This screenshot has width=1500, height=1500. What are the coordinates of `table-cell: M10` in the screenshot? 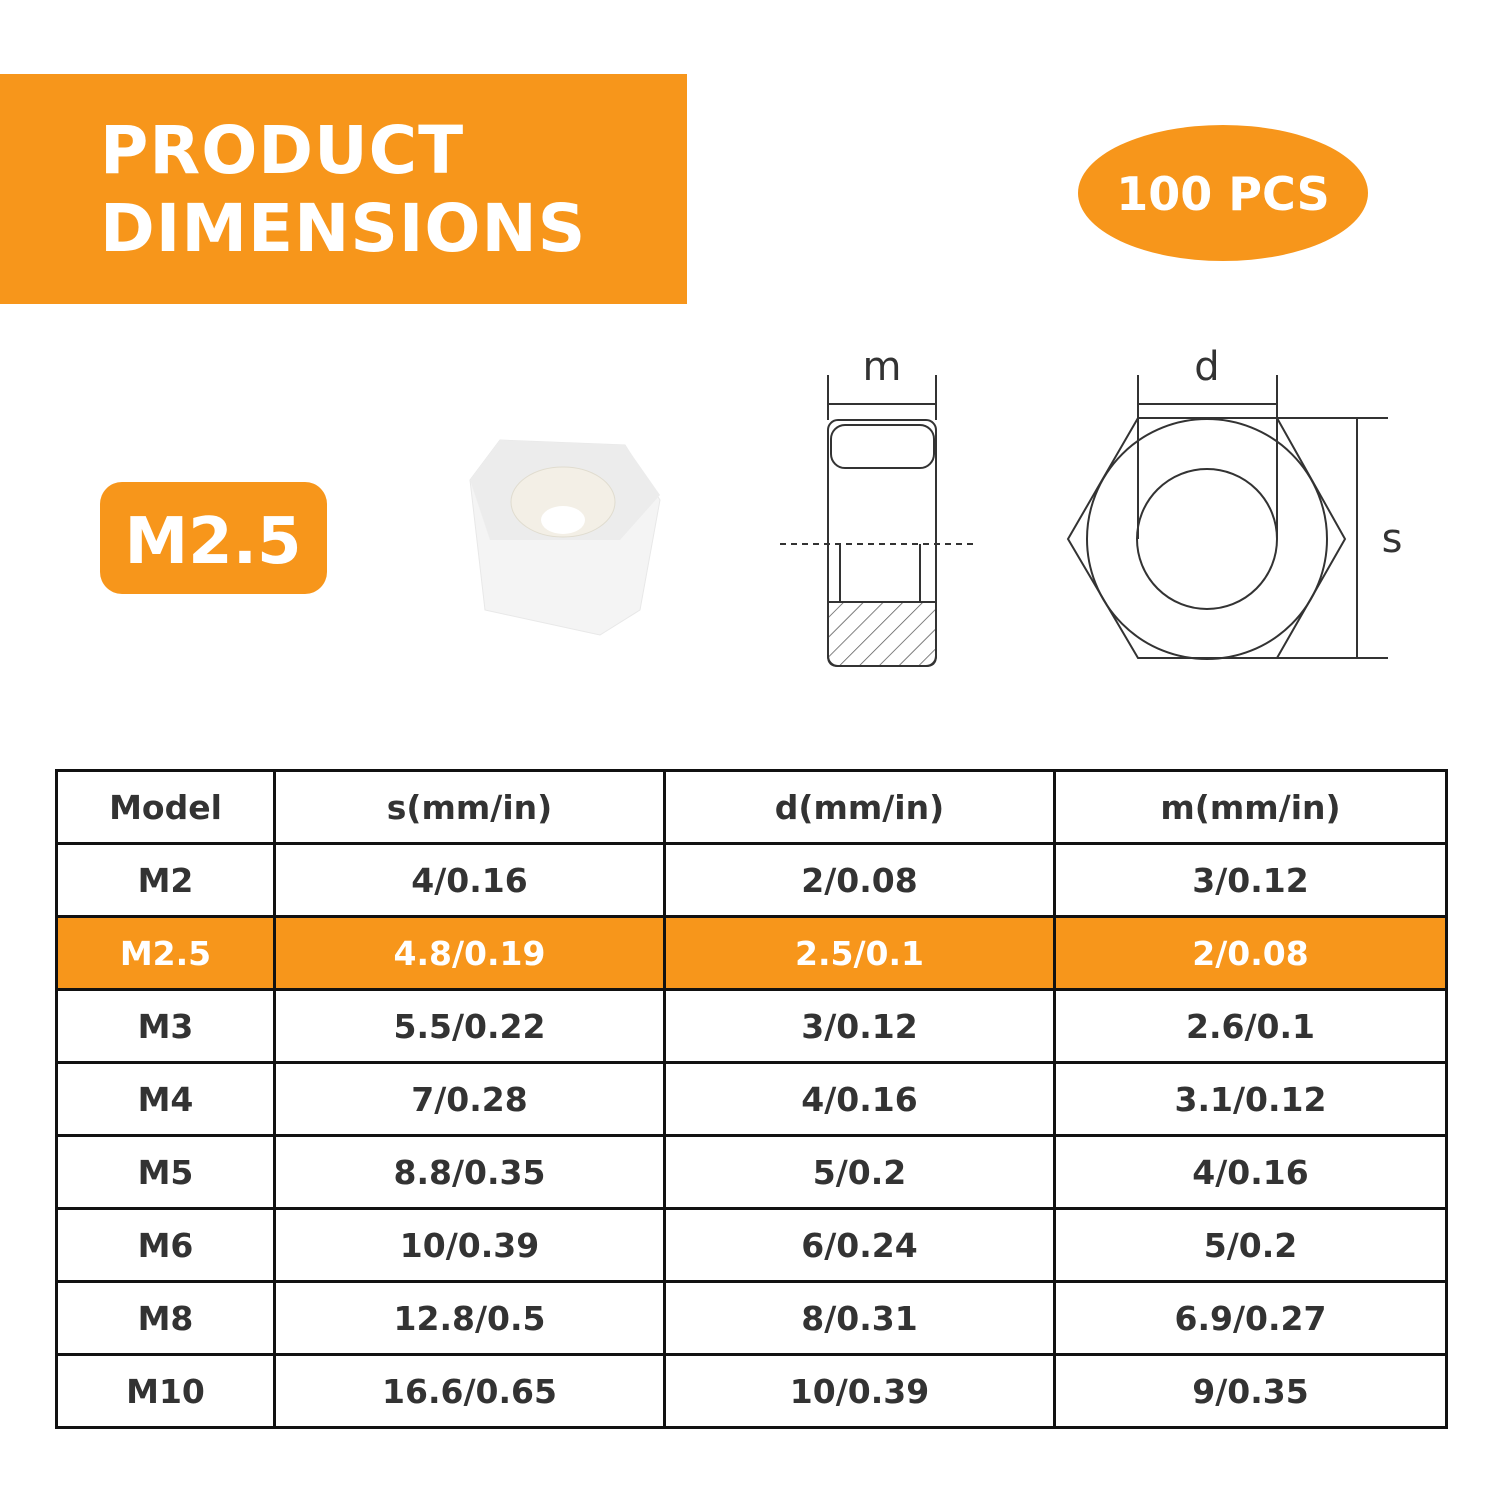 It's located at (165, 1391).